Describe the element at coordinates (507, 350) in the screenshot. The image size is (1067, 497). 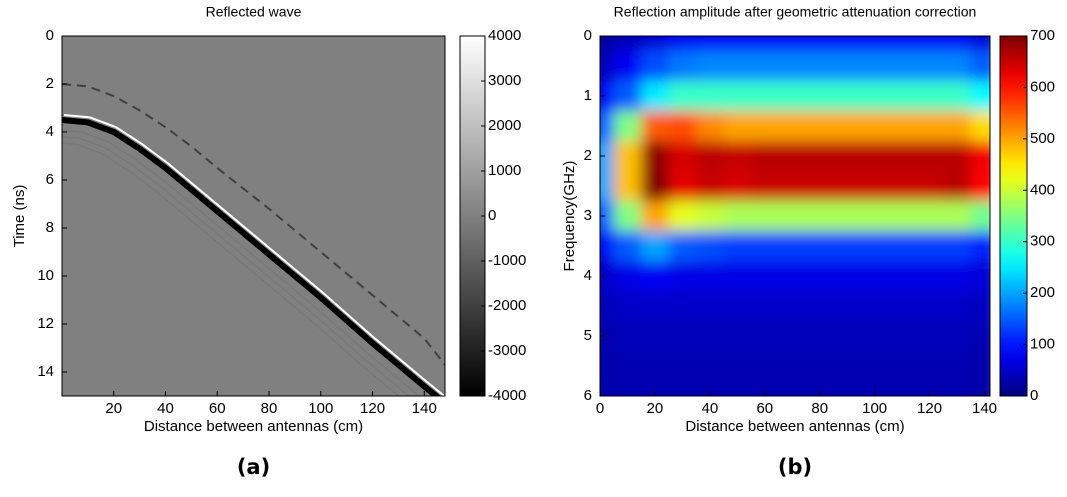
I see `colorbar-tick-label: -3000` at that location.